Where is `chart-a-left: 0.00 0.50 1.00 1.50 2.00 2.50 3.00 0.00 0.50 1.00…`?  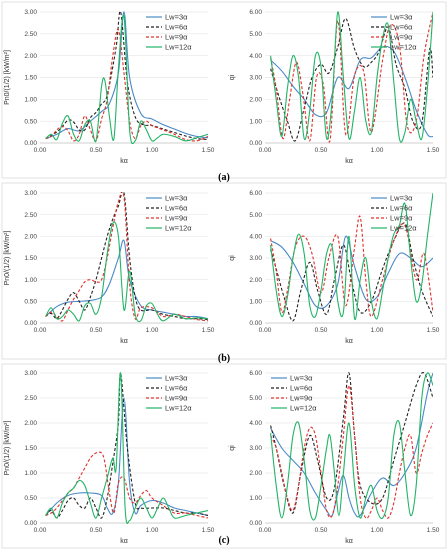
chart-a-left: 0.00 0.50 1.00 1.50 2.00 2.50 3.00 0.00 0.50 1.00… is located at coordinates (109, 87).